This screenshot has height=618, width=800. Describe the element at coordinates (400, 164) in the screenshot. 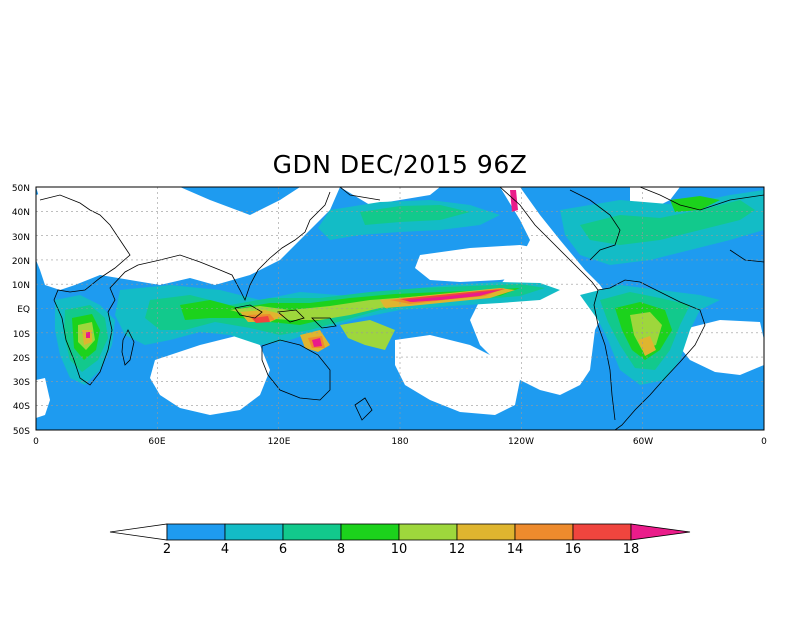

I see `map-title: GDN DEC/2015 96Z` at that location.